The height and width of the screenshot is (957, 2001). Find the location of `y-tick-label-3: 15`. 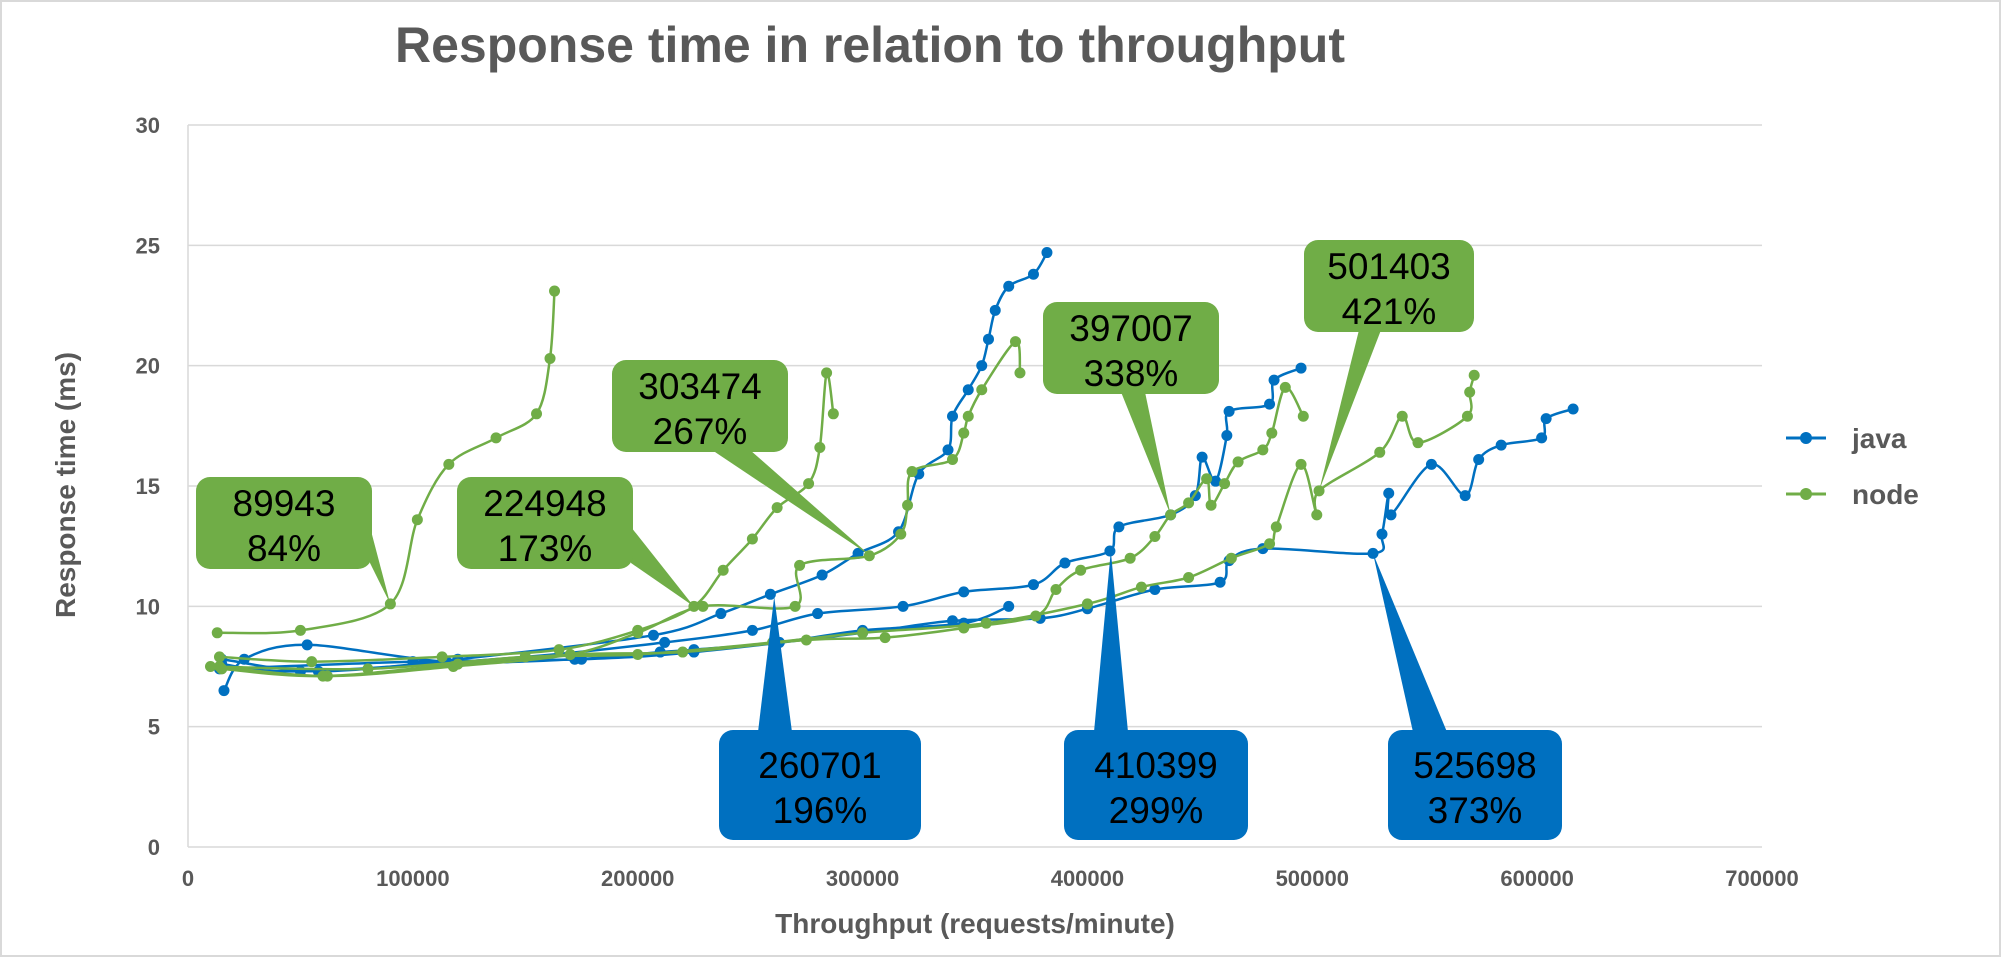

y-tick-label-3: 15 is located at coordinates (148, 486).